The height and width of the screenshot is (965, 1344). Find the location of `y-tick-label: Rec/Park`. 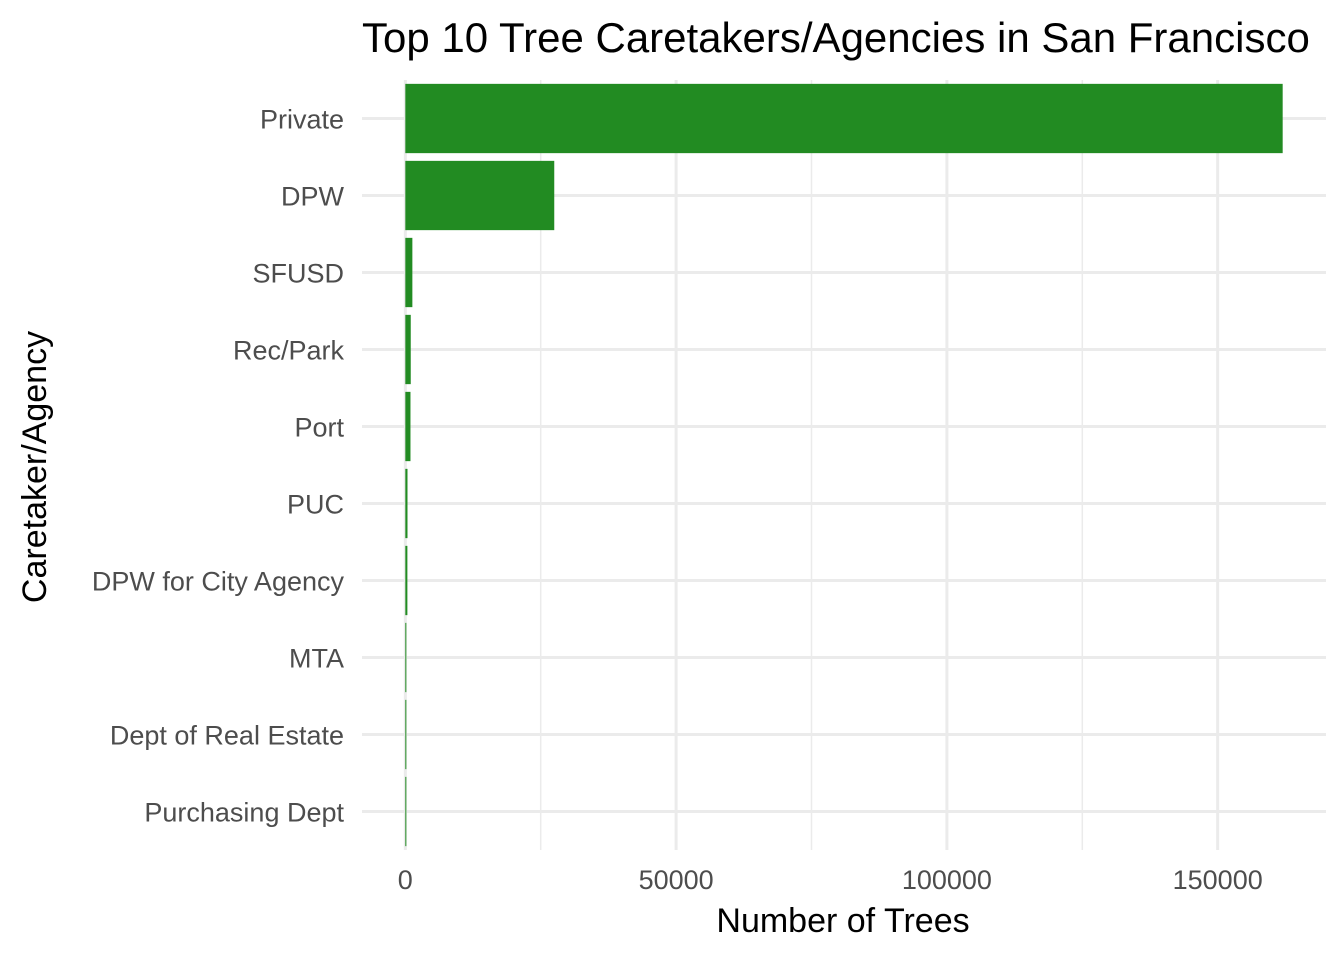

y-tick-label: Rec/Park is located at coordinates (289, 351).